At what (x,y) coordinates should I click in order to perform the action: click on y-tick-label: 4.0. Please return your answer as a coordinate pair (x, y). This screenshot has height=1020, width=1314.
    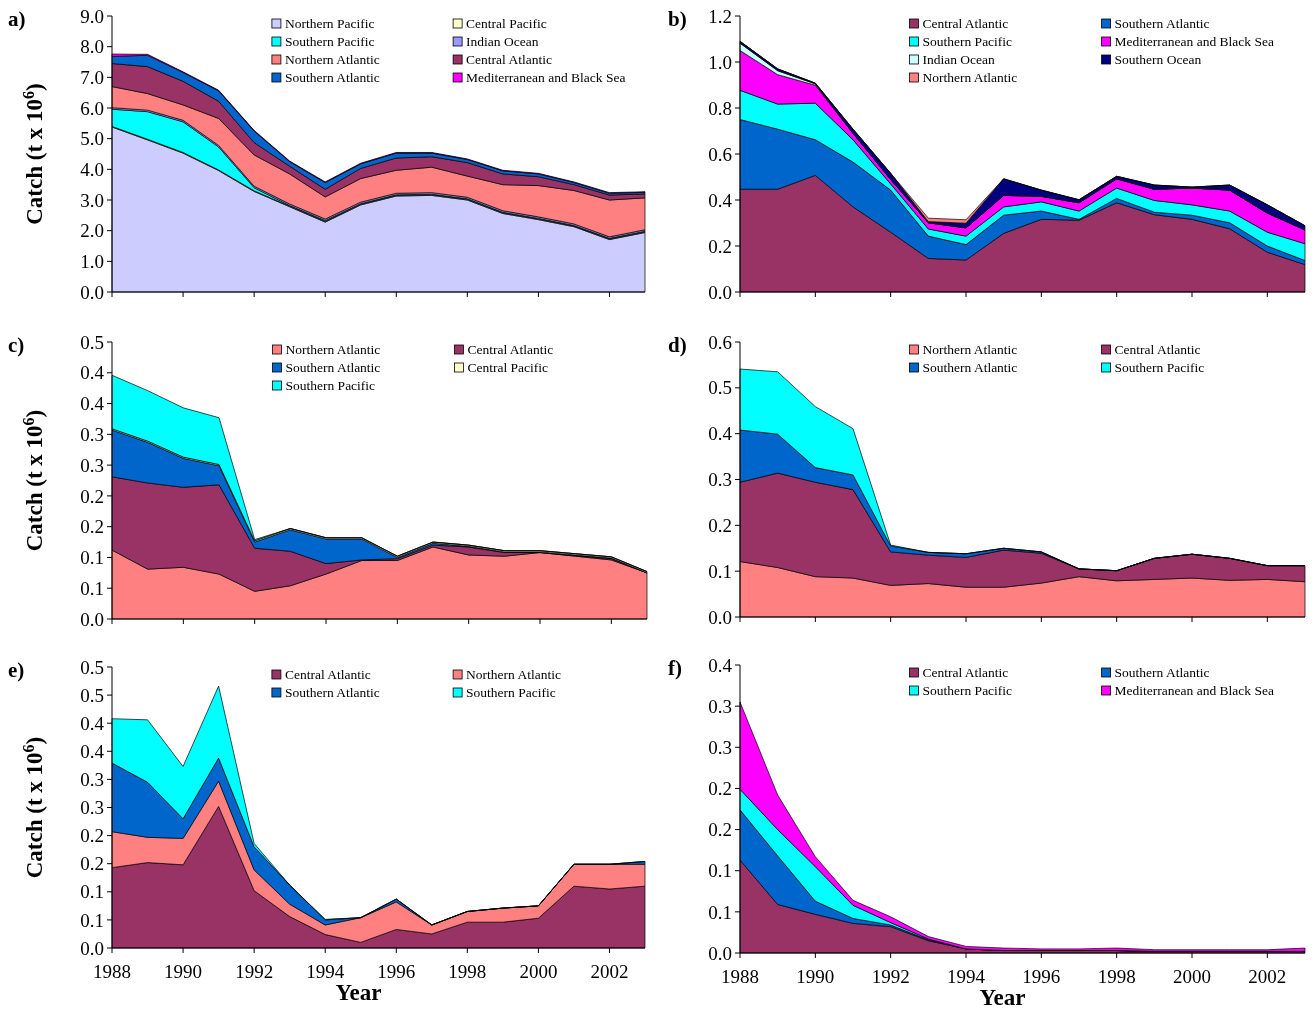
    Looking at the image, I should click on (92, 169).